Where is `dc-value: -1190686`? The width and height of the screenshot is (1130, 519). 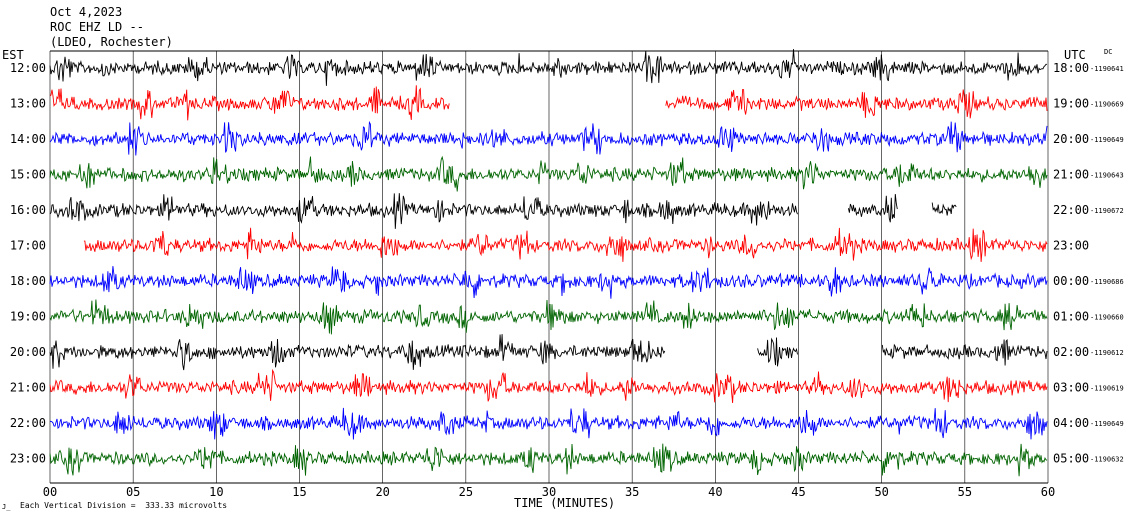
dc-value: -1190686 is located at coordinates (1107, 282).